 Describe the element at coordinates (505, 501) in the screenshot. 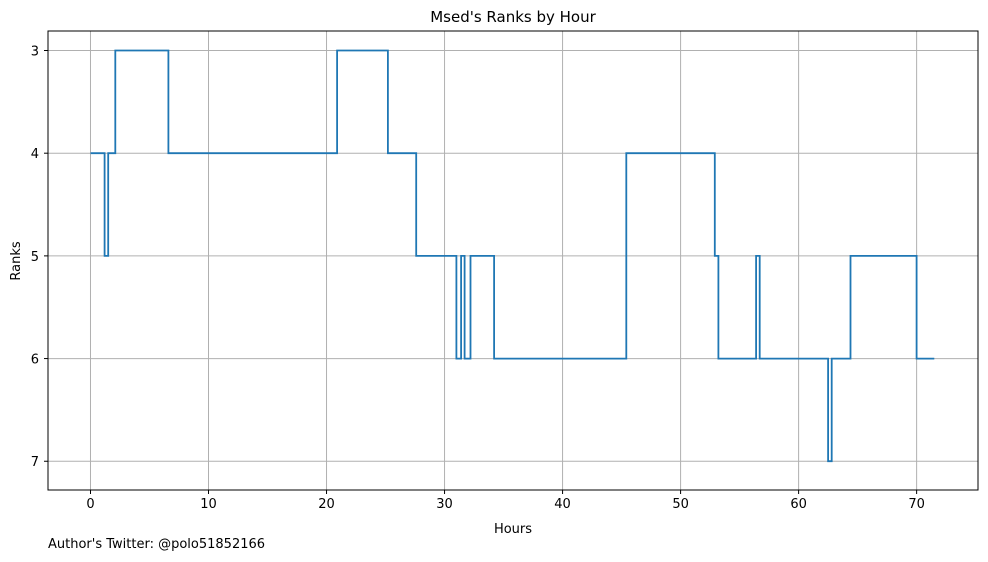

I see `x-axis-ticks: 0 10 20 30 40 50 60 70` at that location.